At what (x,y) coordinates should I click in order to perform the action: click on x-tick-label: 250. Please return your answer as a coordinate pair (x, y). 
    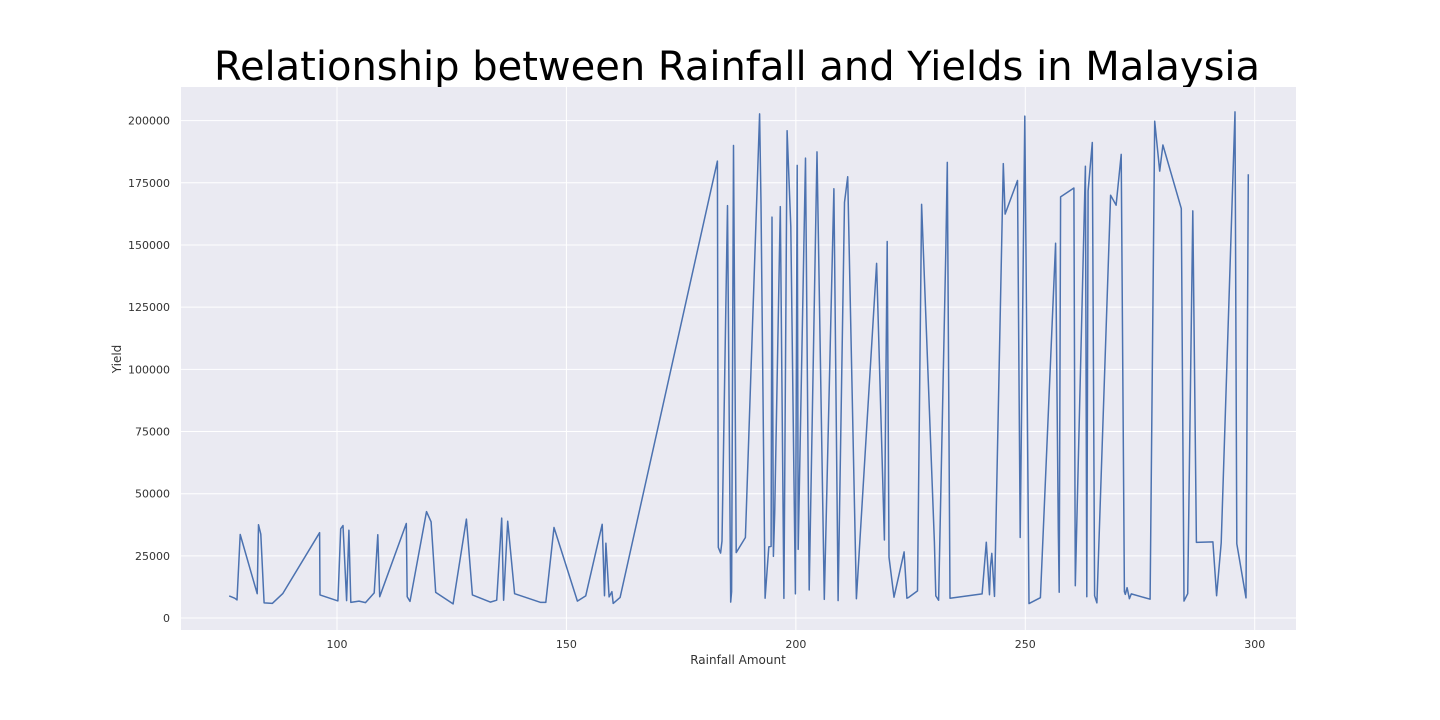
    Looking at the image, I should click on (1025, 644).